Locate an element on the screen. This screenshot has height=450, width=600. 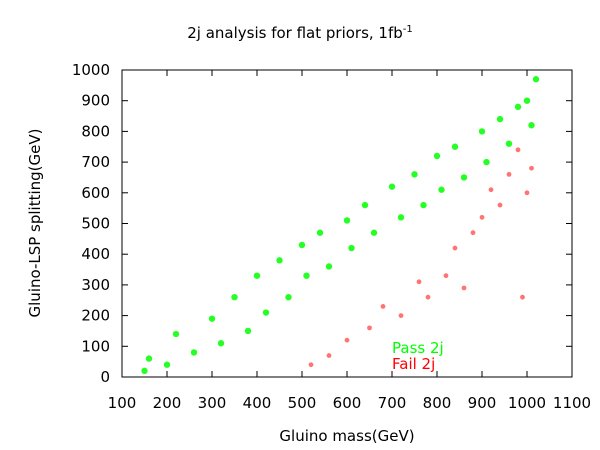
legend-pass-label: Pass 2j is located at coordinates (418, 348).